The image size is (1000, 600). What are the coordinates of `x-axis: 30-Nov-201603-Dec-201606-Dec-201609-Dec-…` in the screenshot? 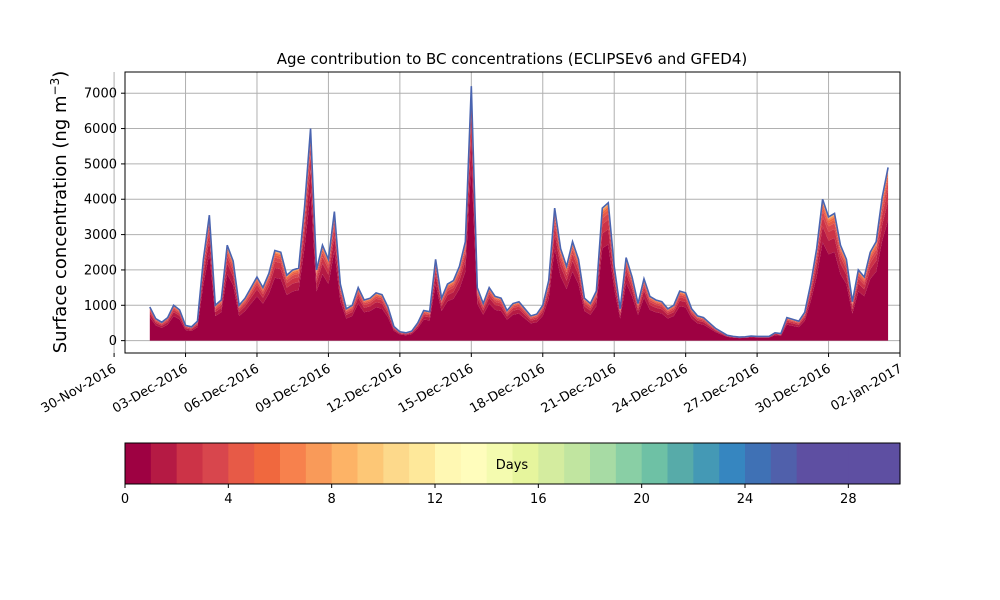 It's located at (472, 385).